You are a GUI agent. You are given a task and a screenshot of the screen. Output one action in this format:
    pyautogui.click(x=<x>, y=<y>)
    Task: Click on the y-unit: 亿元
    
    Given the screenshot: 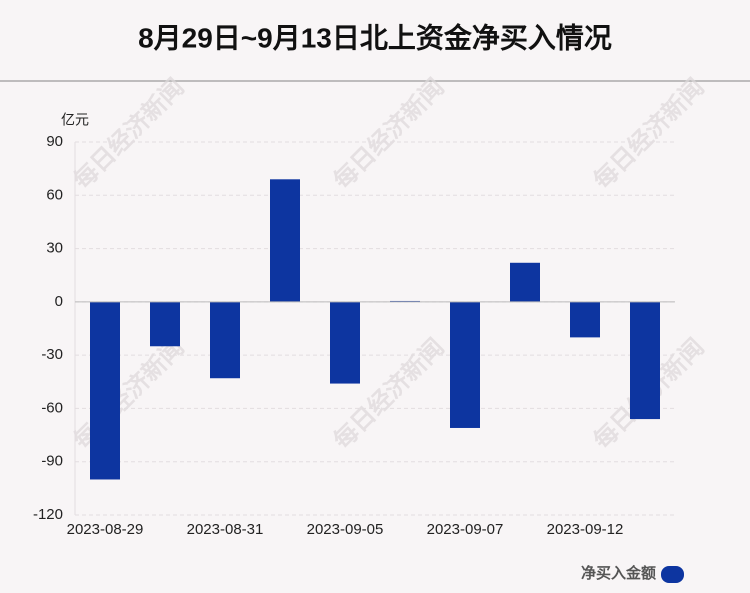 What is the action you would take?
    pyautogui.click(x=75, y=120)
    